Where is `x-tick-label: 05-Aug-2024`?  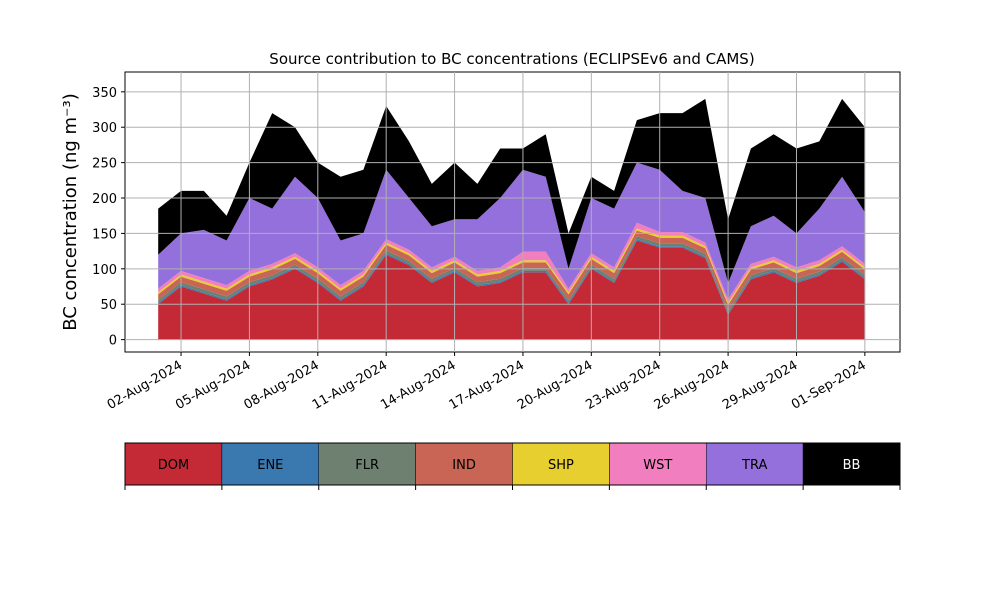 x-tick-label: 05-Aug-2024 is located at coordinates (213, 385).